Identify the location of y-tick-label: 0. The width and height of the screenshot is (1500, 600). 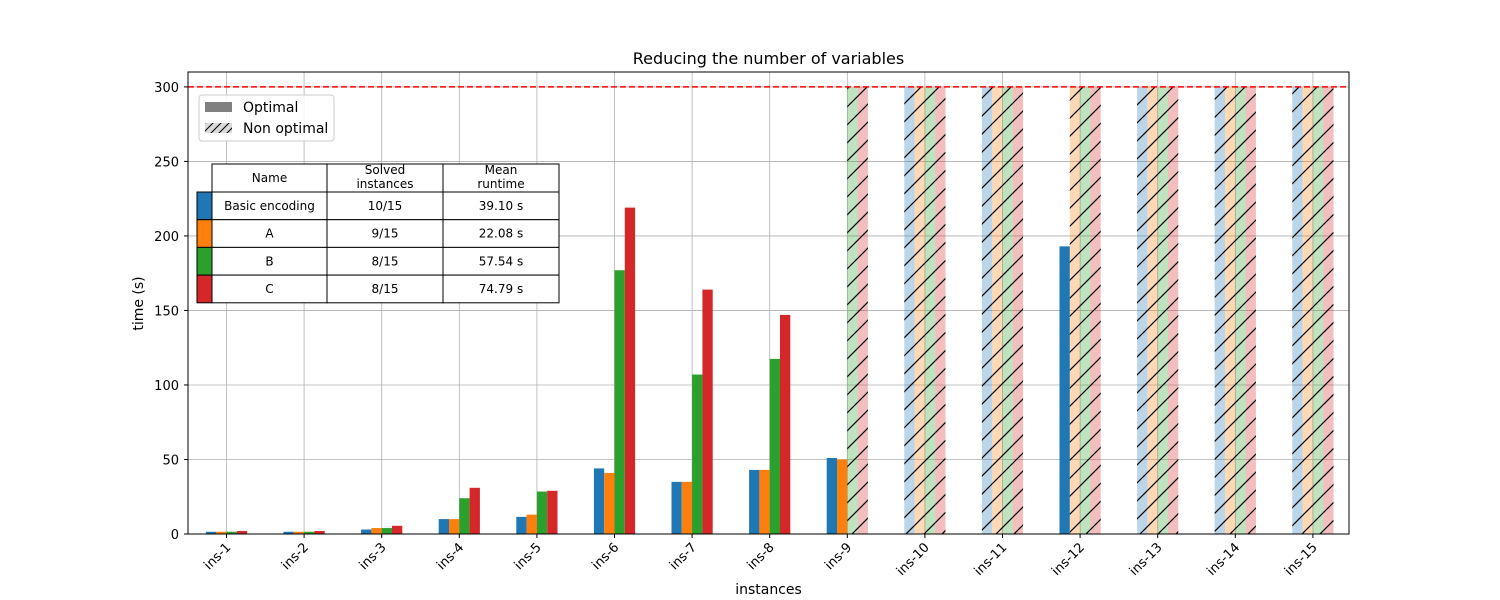
(175, 535).